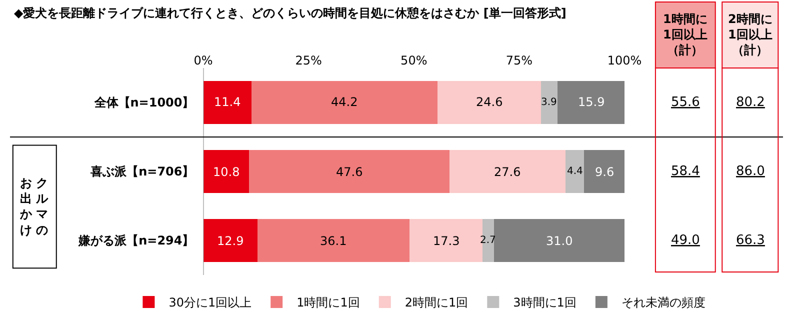 This screenshot has width=800, height=328. I want to click on data-label: 11.4, so click(227, 102).